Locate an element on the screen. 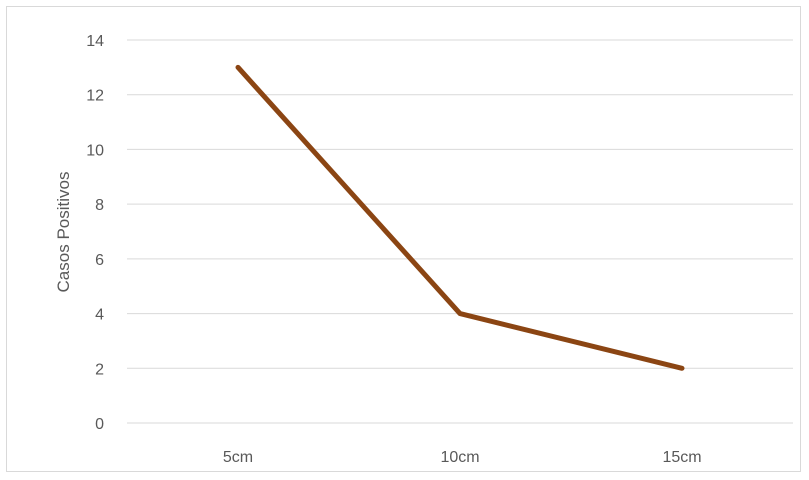 This screenshot has width=809, height=480. y-tick-label: 10 is located at coordinates (95, 150).